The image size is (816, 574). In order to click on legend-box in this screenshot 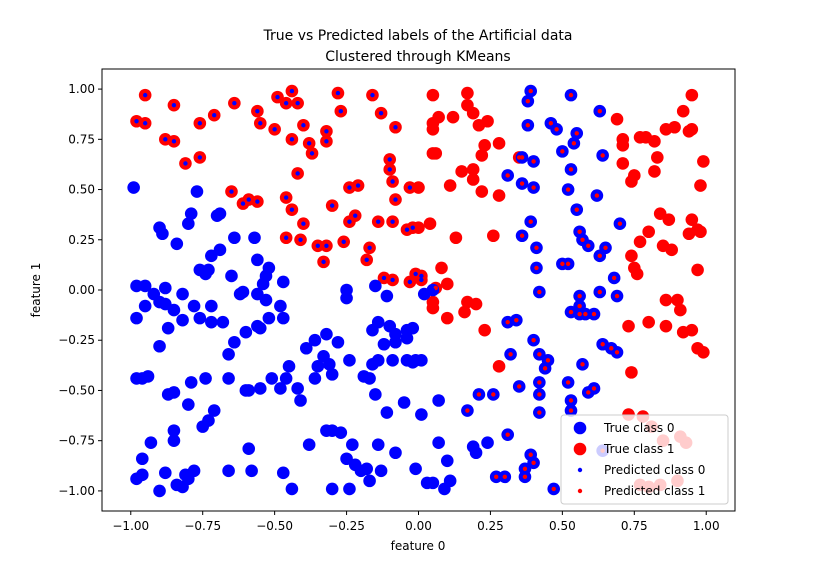, I will do `click(644, 459)`.